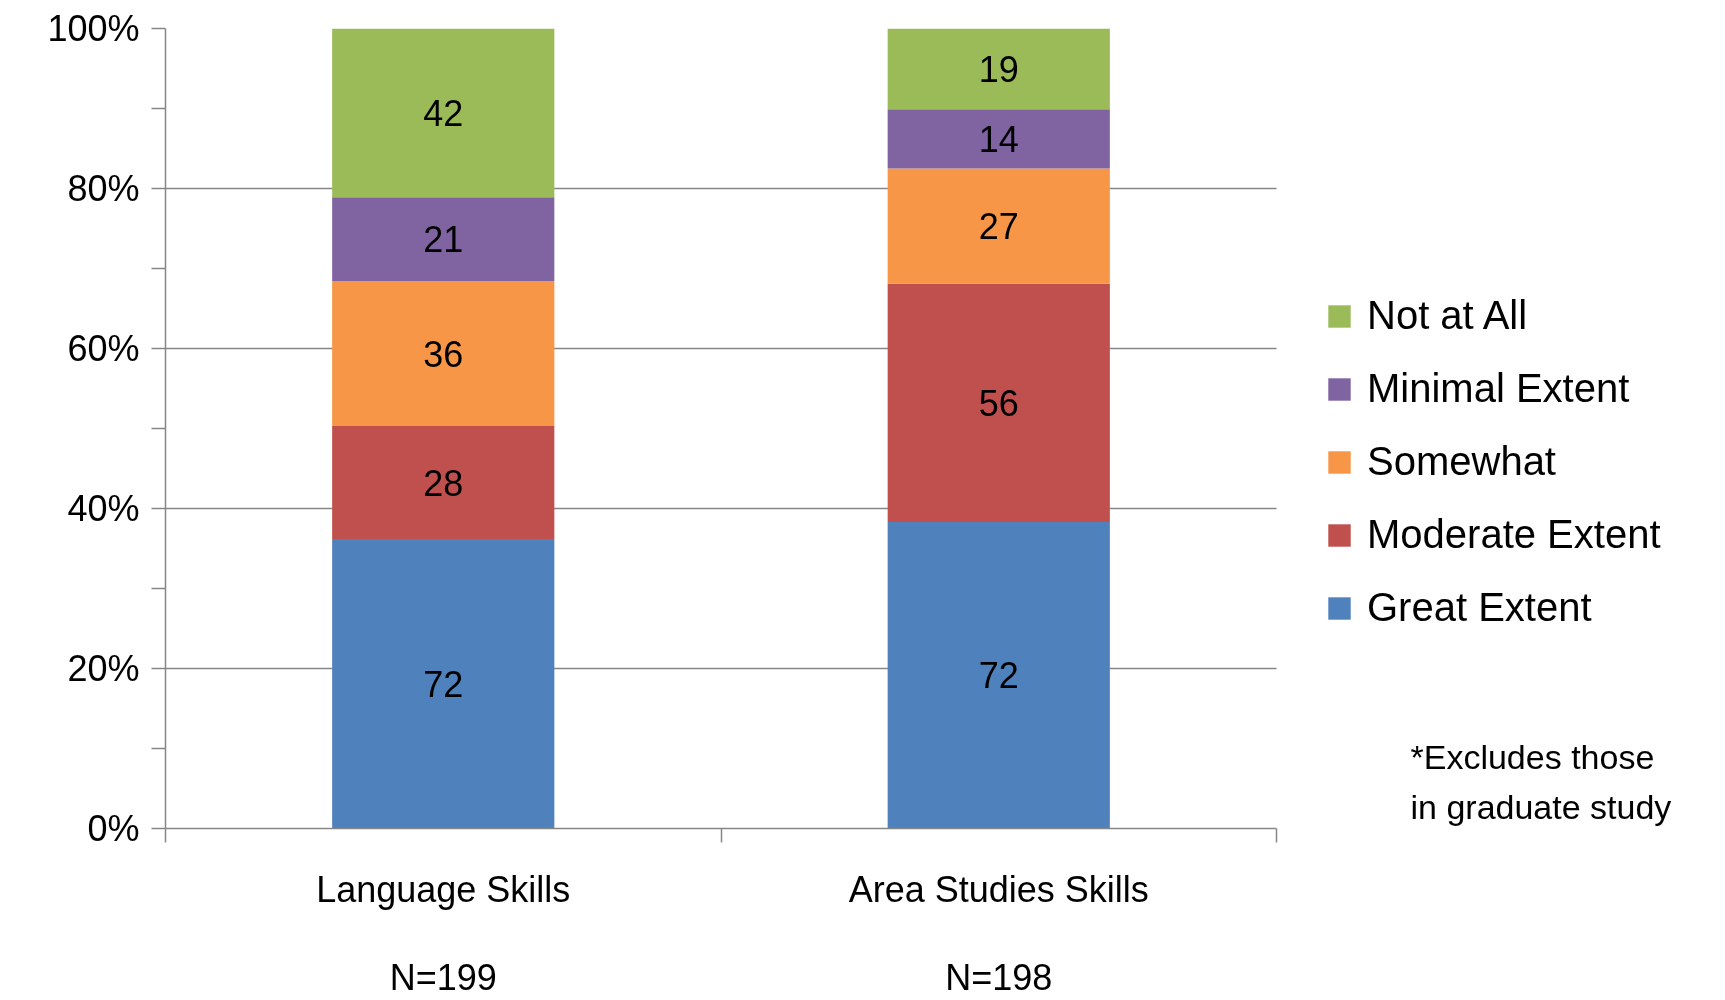 The height and width of the screenshot is (1000, 1725). I want to click on annotation: 36, so click(443, 354).